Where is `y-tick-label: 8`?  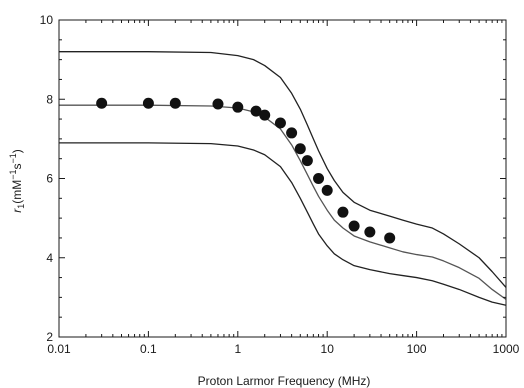 y-tick-label: 8 is located at coordinates (49, 99).